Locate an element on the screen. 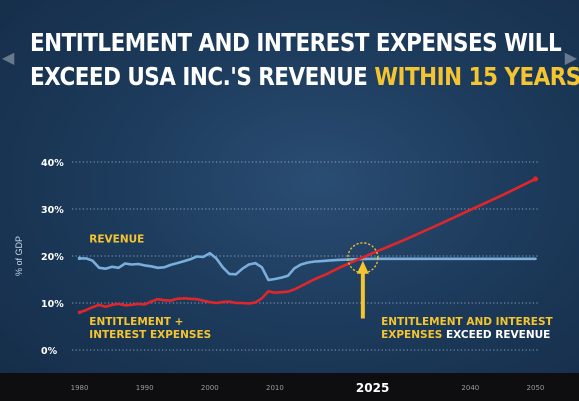  x-tick-label: 2025 is located at coordinates (372, 388).